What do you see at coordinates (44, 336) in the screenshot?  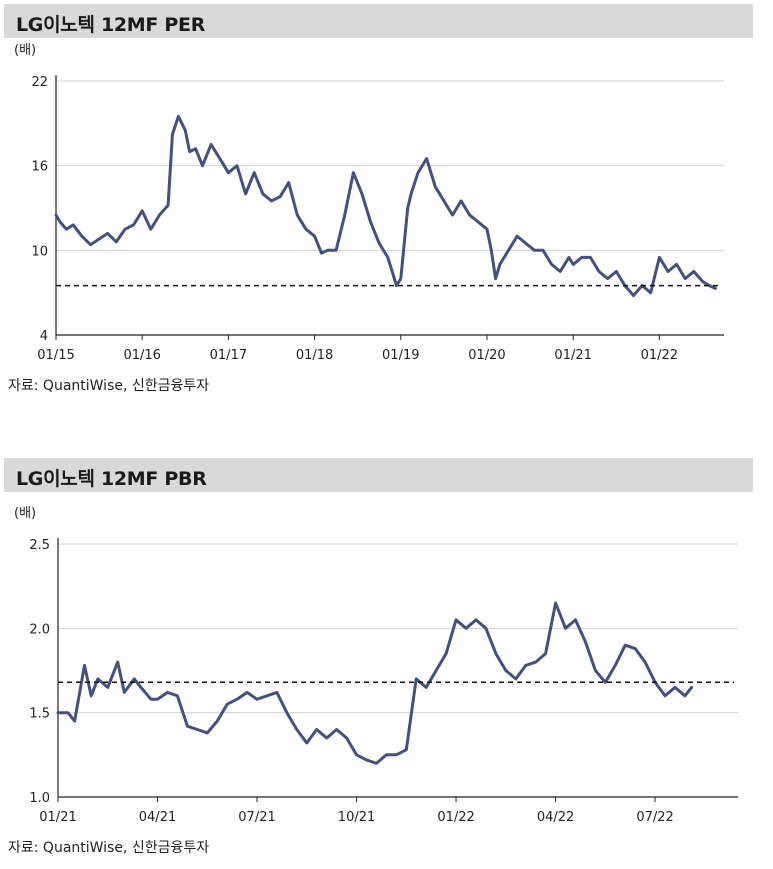 I see `per-y-tick-label: 4` at bounding box center [44, 336].